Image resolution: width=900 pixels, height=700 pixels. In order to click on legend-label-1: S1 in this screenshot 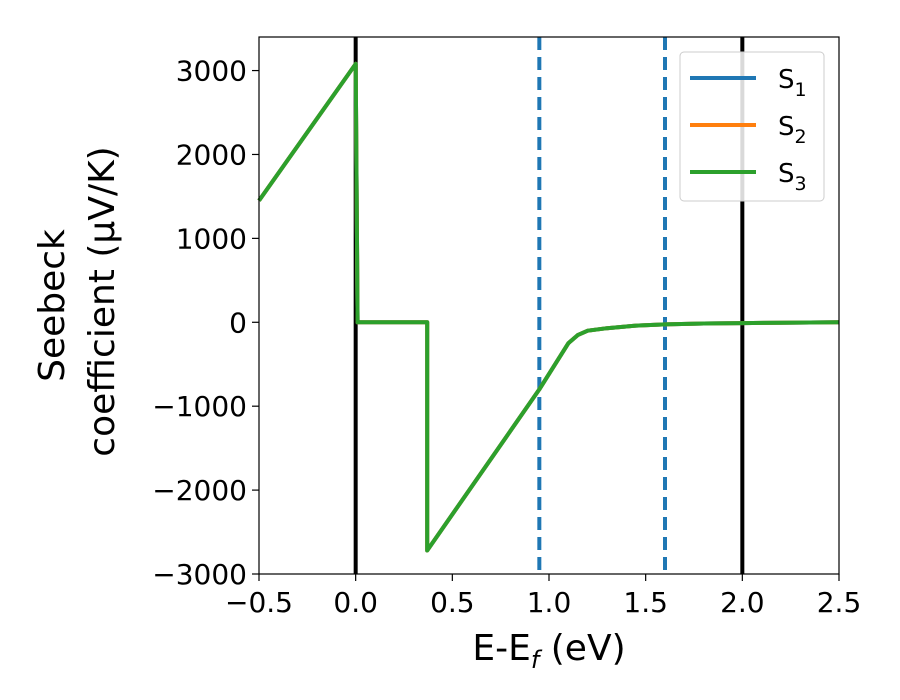, I will do `click(792, 83)`.